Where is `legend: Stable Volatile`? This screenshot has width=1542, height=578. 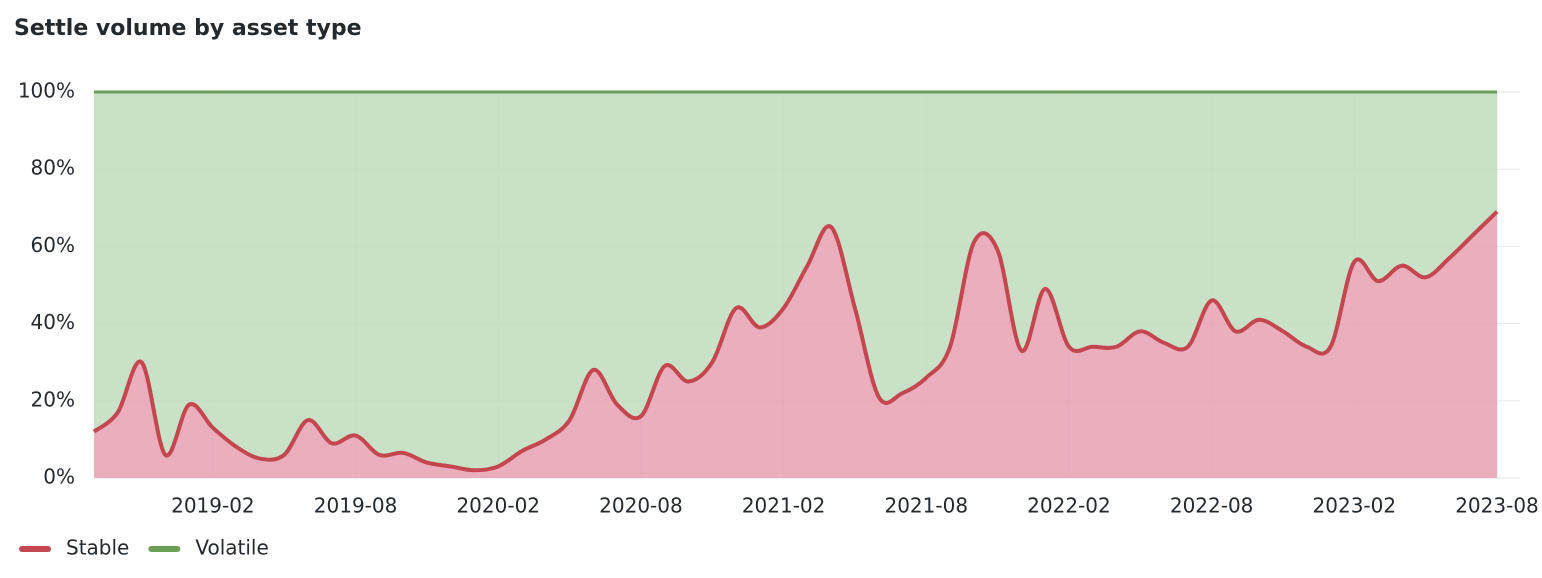
legend: Stable Volatile is located at coordinates (144, 548).